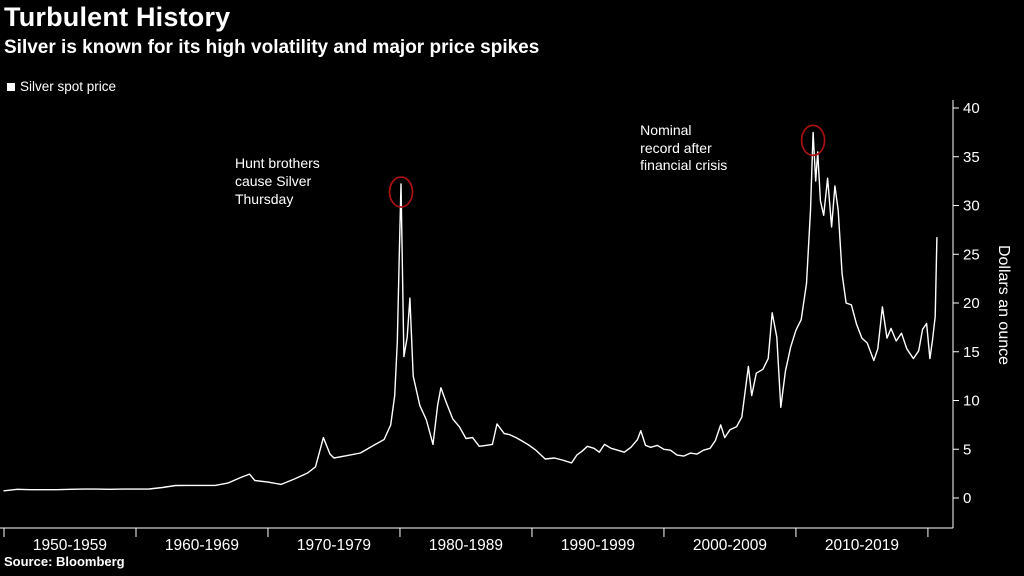  What do you see at coordinates (334, 545) in the screenshot?
I see `svg-text: 1970-1979` at bounding box center [334, 545].